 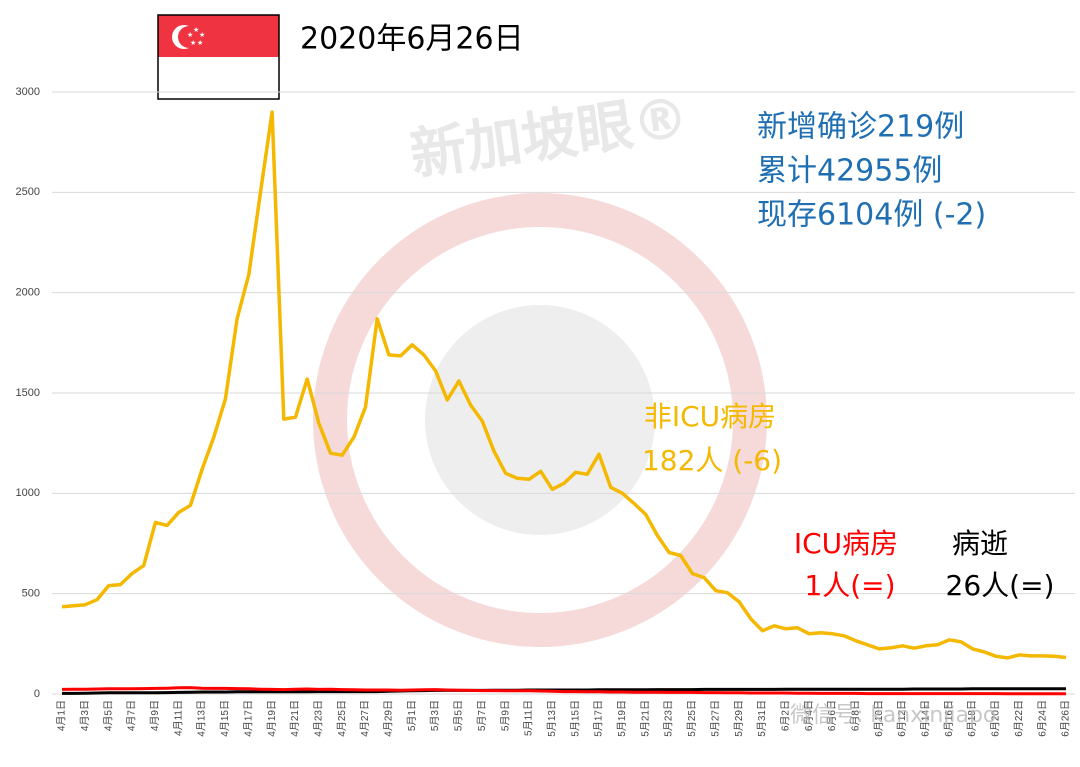 I want to click on y-tick-label: 500, so click(x=31, y=594).